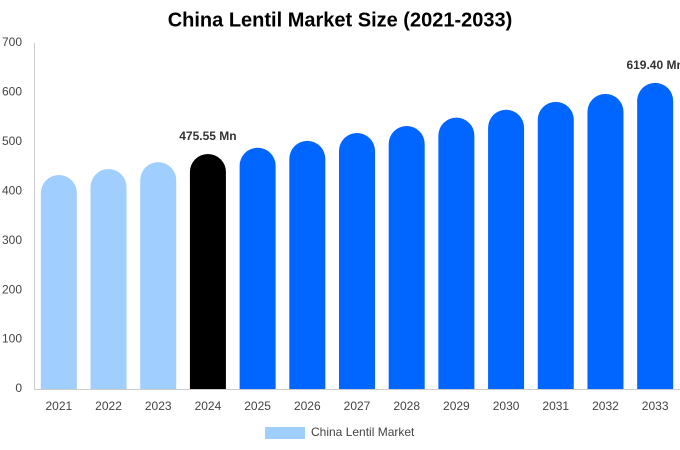 This screenshot has height=450, width=680. What do you see at coordinates (285, 433) in the screenshot?
I see `legend-swatch` at bounding box center [285, 433].